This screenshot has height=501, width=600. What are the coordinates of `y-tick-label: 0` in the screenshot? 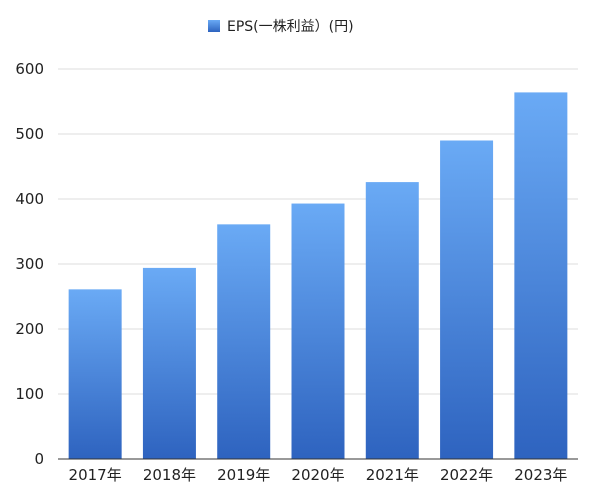 It's located at (39, 459).